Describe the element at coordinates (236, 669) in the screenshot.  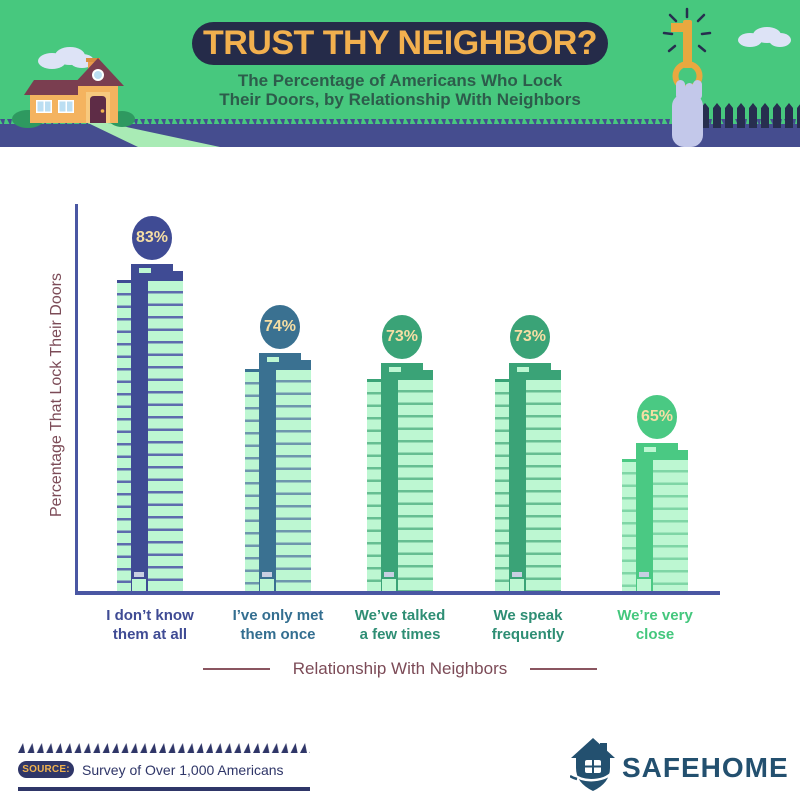
I see `xlabel-left-rule` at that location.